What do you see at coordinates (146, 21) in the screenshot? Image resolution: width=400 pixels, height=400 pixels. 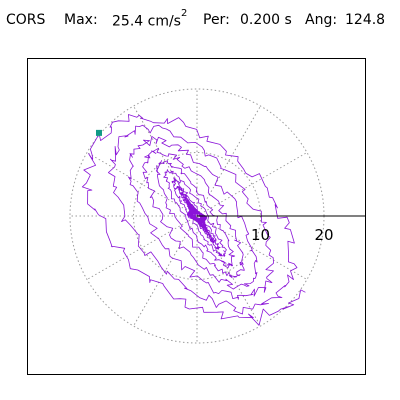 I see `max-value-text: 25.4 cm/s` at bounding box center [146, 21].